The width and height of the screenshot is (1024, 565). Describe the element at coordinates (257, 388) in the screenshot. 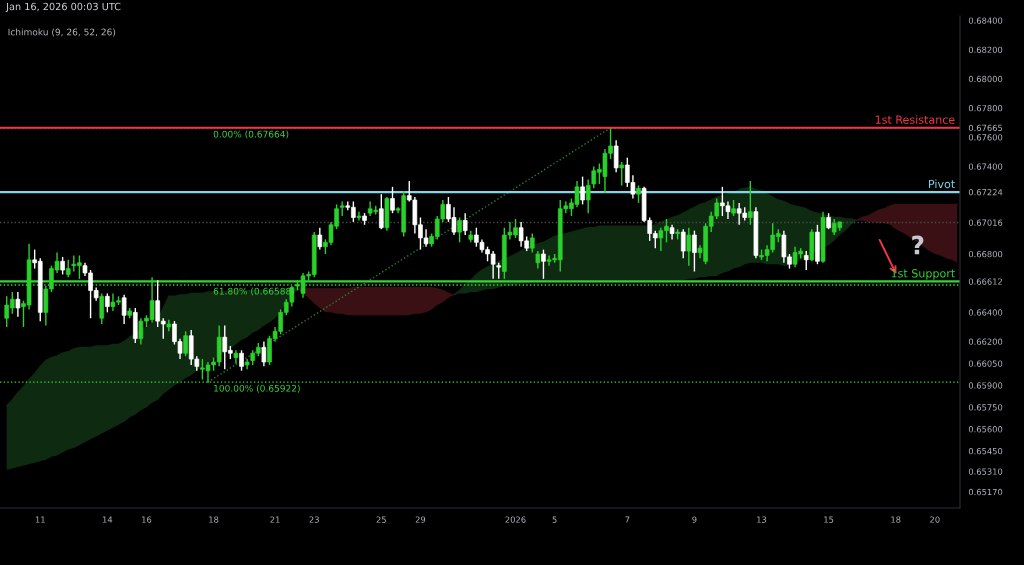

I see `ref-line-label: 100.00% (0.65922)` at that location.